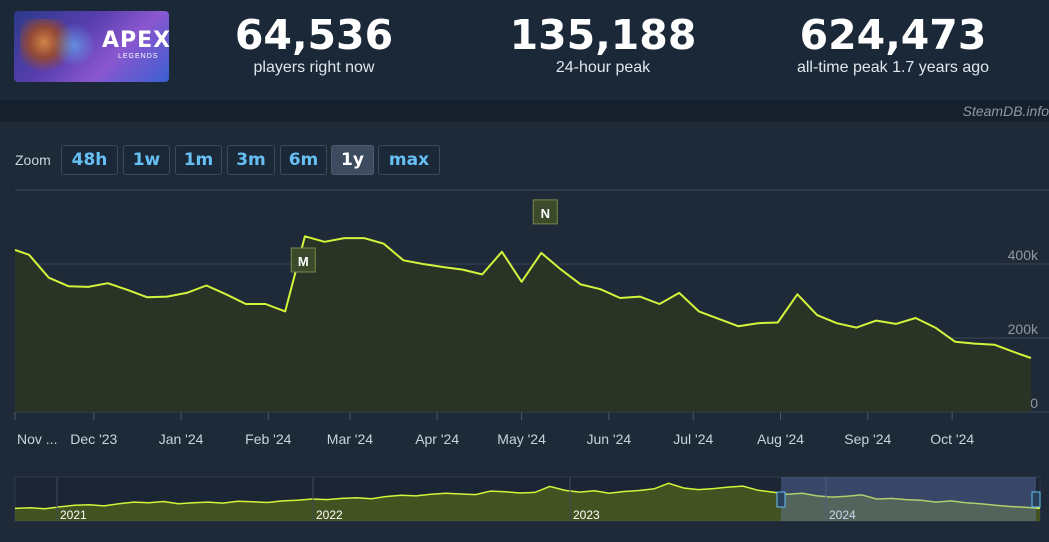 The image size is (1049, 542). I want to click on stat-value: 135,188, so click(603, 35).